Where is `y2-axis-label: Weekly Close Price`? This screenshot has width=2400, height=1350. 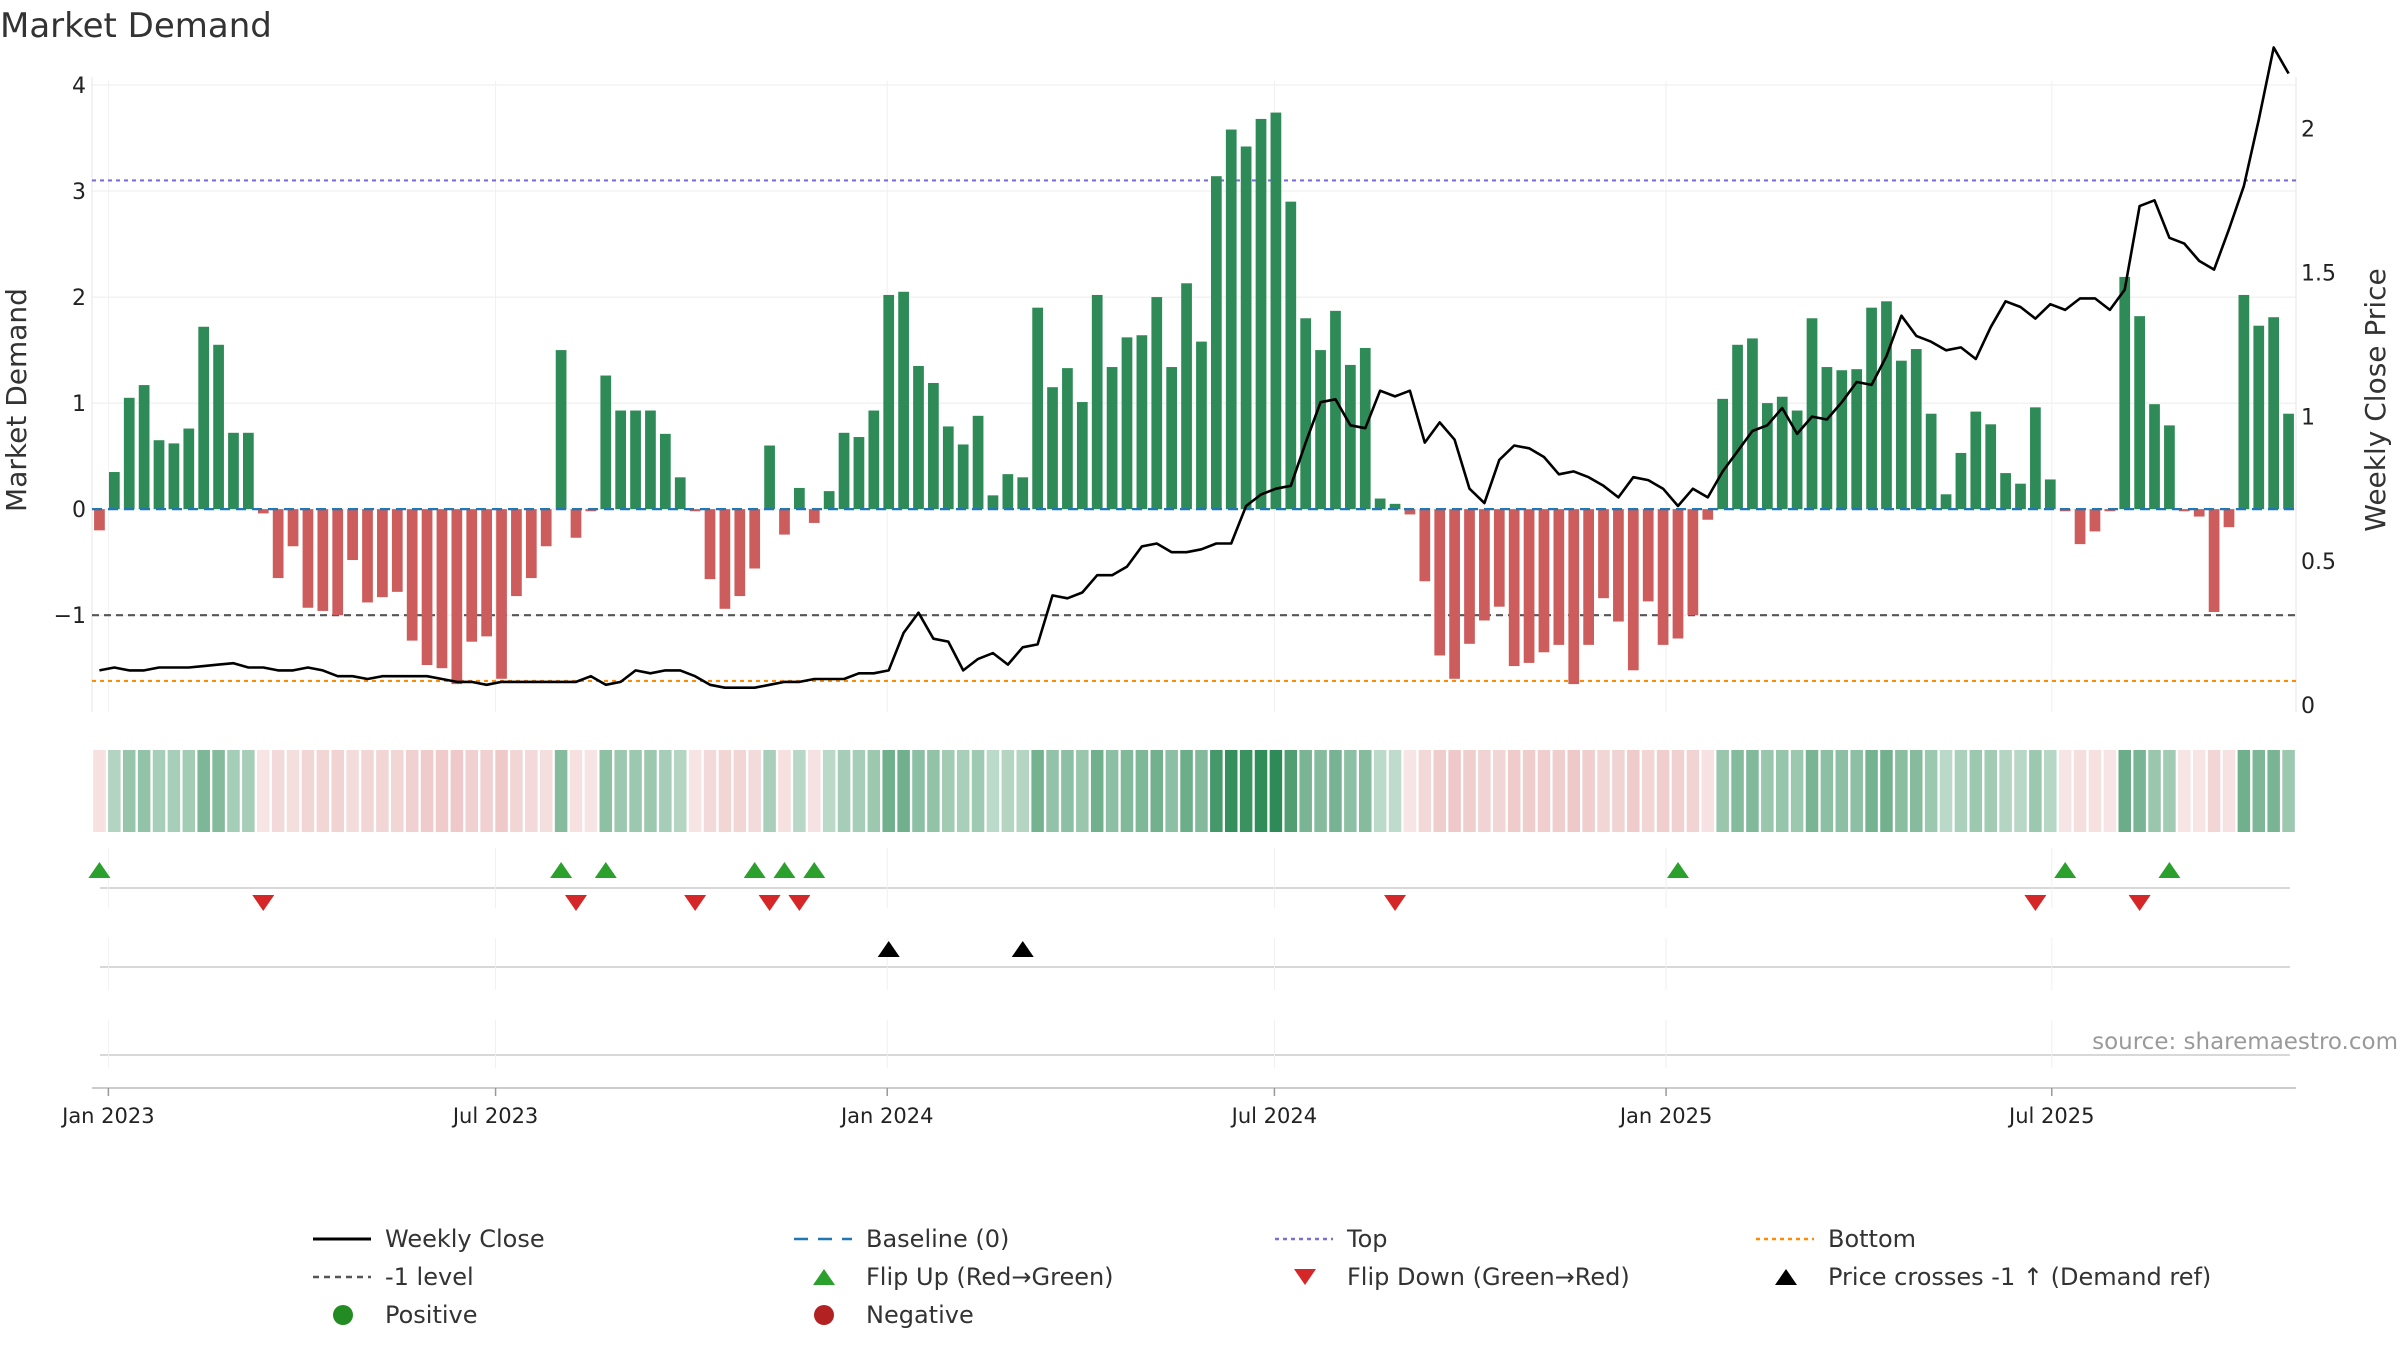 y2-axis-label: Weekly Close Price is located at coordinates (2375, 399).